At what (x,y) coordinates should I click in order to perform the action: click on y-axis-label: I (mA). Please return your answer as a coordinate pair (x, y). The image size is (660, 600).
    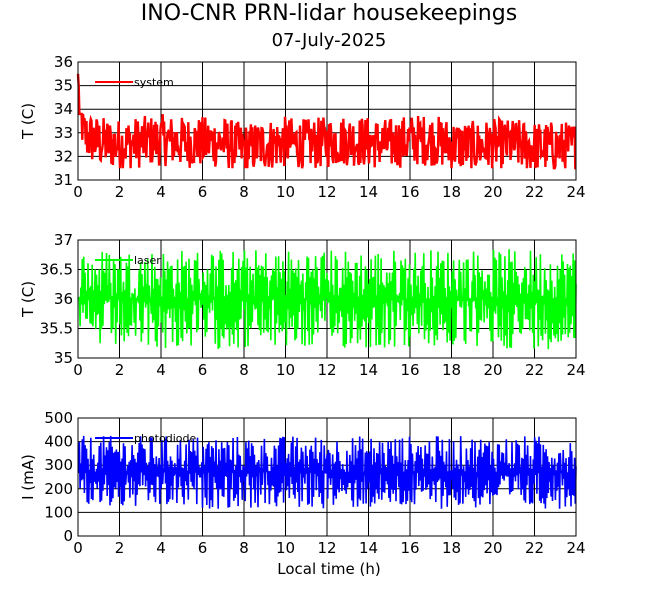
    Looking at the image, I should click on (28, 477).